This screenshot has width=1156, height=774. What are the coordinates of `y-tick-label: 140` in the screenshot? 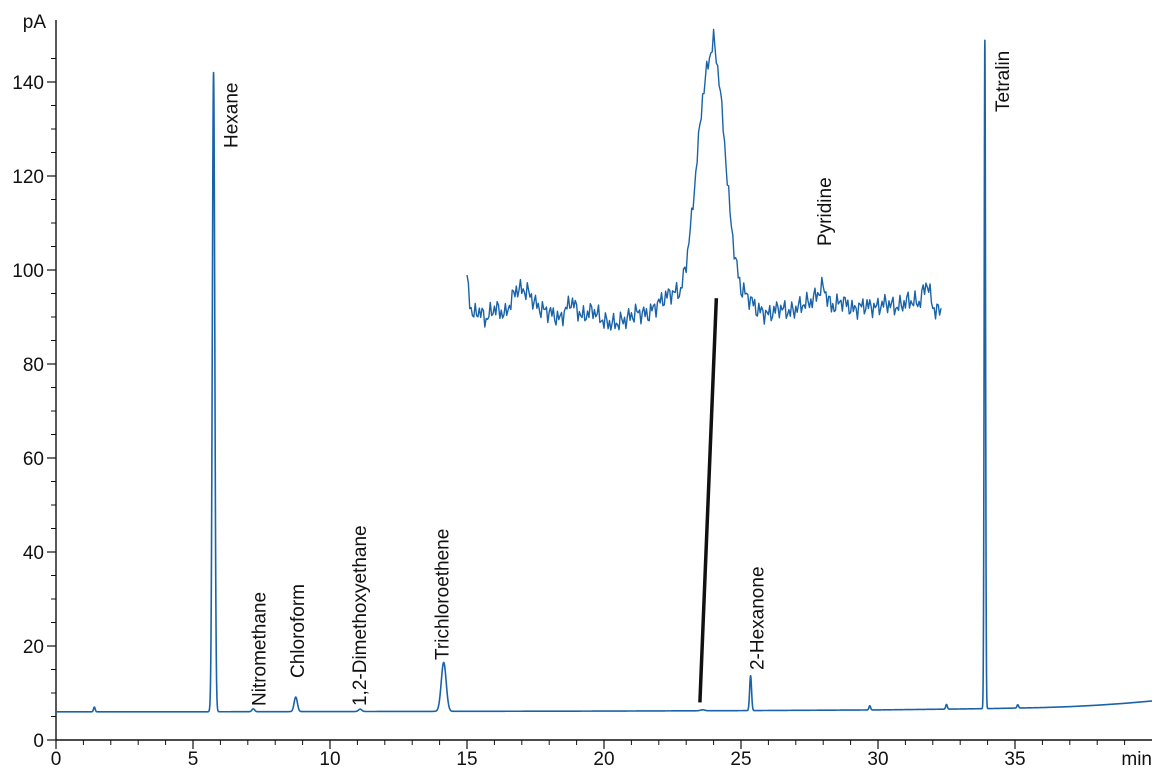 It's located at (28, 83).